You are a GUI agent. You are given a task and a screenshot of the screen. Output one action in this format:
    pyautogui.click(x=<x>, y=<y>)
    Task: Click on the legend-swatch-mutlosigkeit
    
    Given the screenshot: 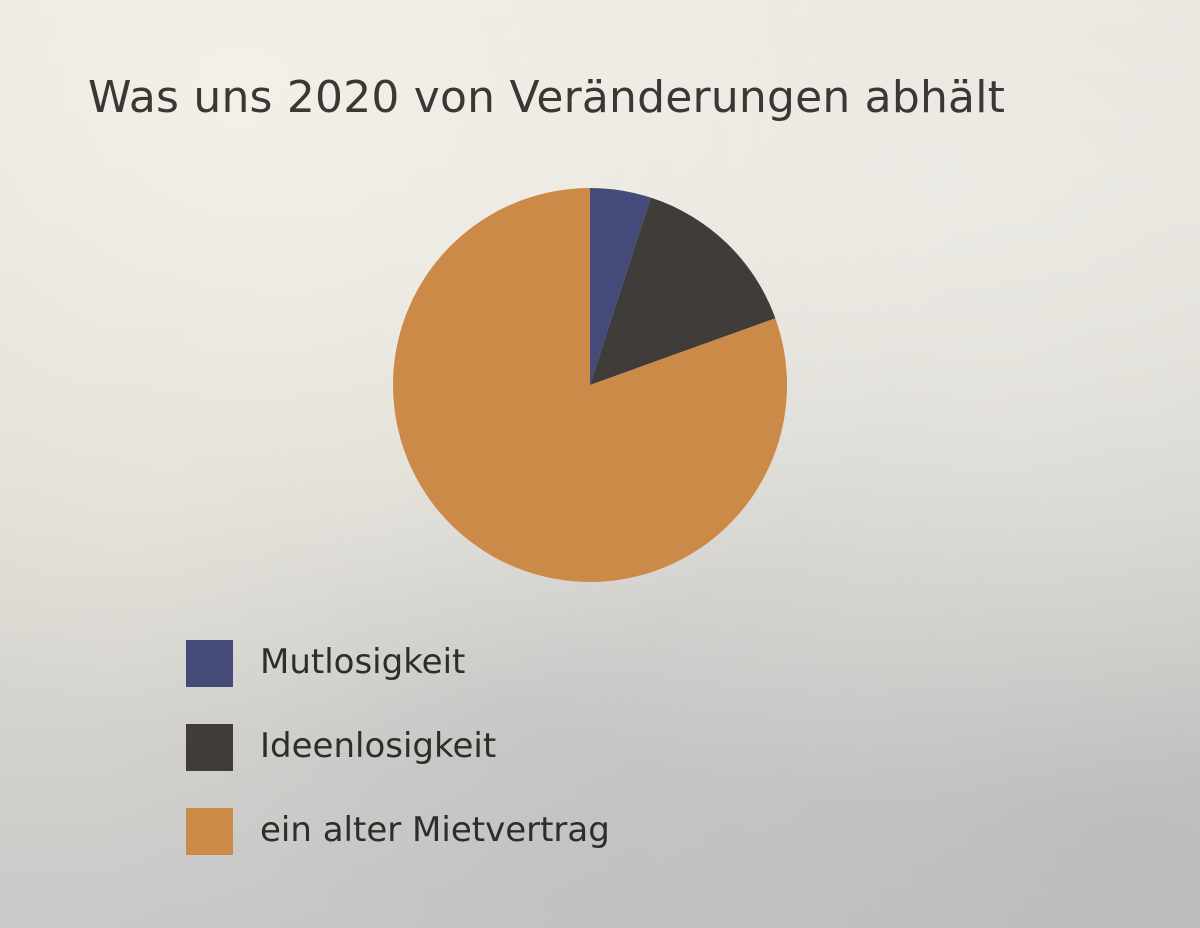 What is the action you would take?
    pyautogui.click(x=209, y=663)
    